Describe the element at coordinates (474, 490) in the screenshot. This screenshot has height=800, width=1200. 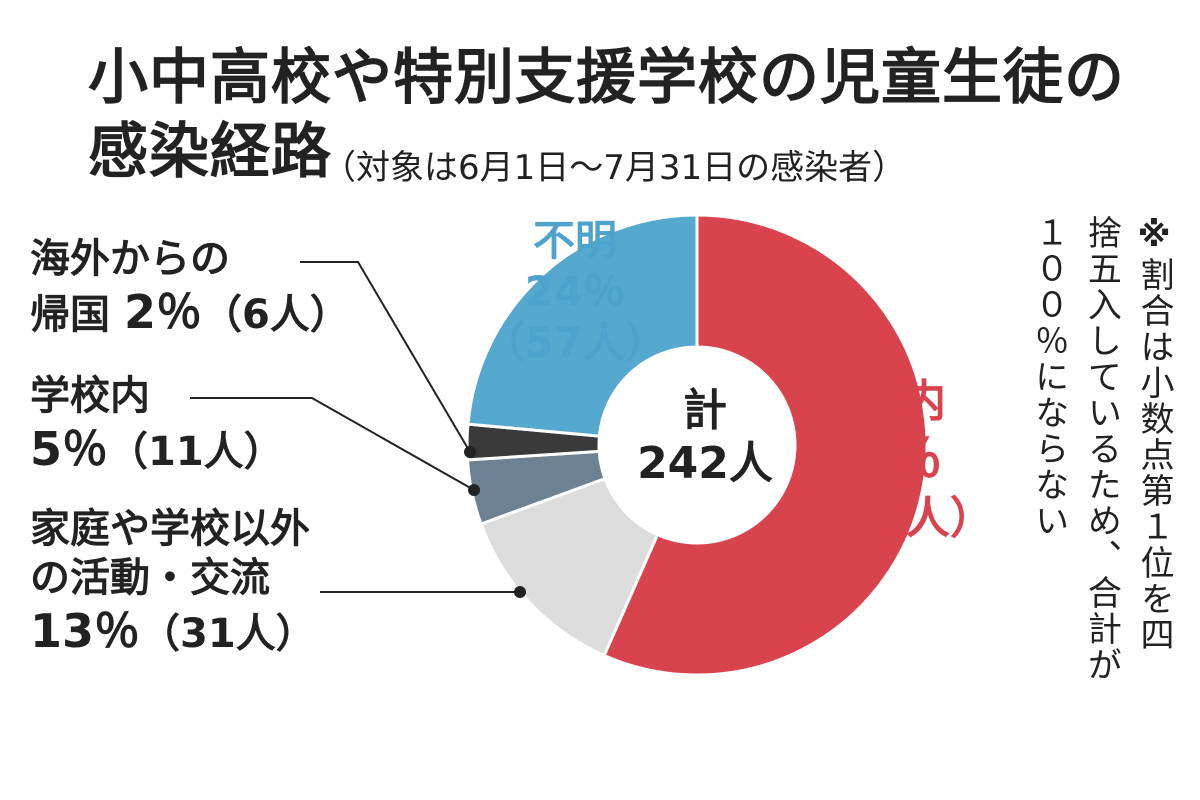
I see `leader-dot-school` at that location.